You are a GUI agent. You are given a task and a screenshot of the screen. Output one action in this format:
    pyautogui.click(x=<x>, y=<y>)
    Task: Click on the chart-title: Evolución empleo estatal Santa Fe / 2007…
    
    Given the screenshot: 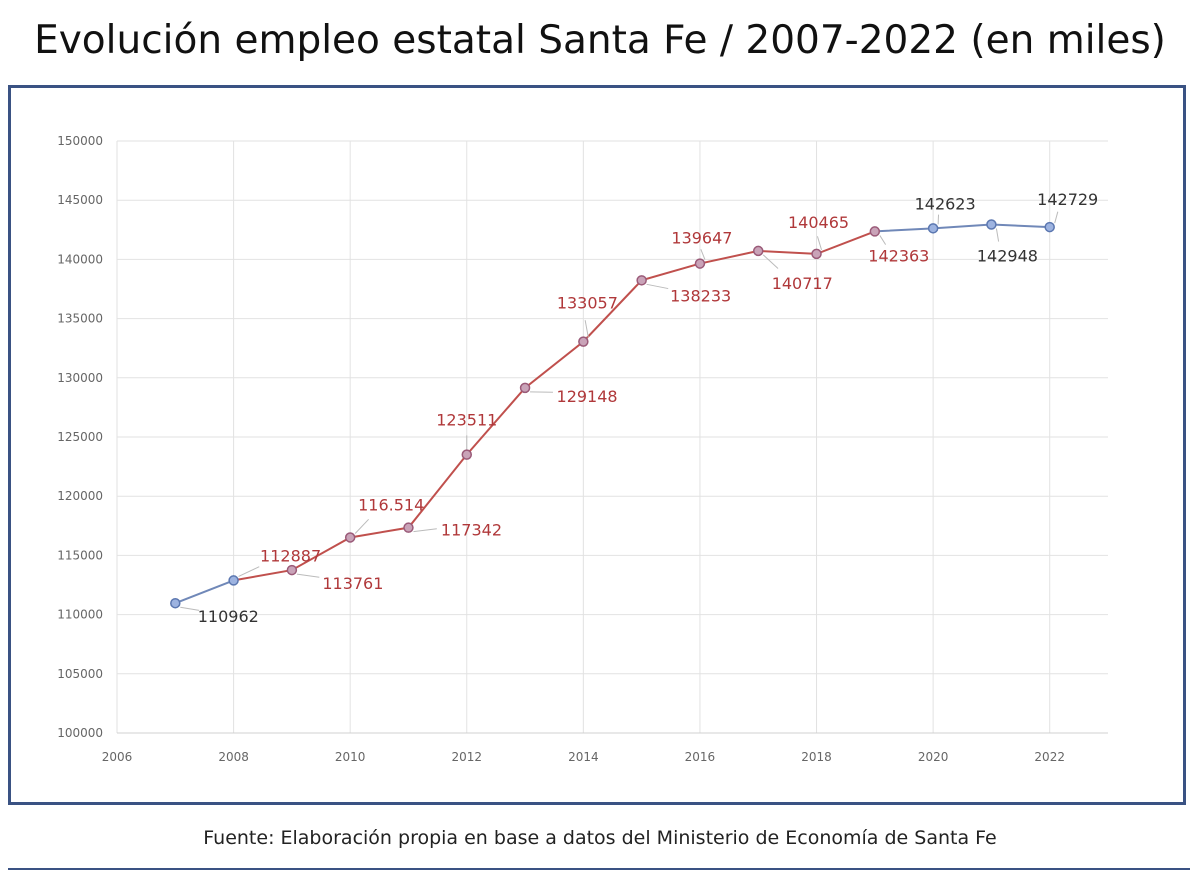 What is the action you would take?
    pyautogui.click(x=600, y=40)
    